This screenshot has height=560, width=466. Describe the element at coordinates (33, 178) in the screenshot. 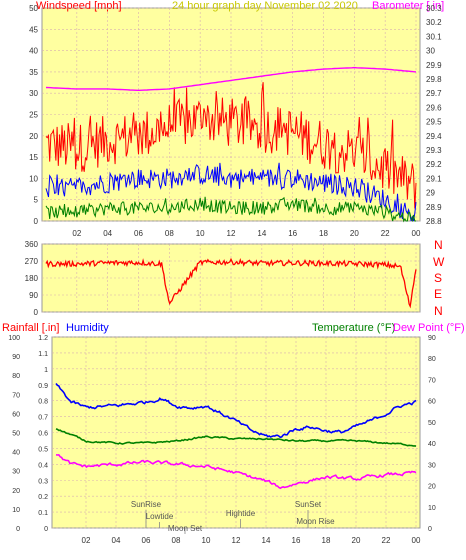

I see `windspeed-tick-2: 10` at that location.